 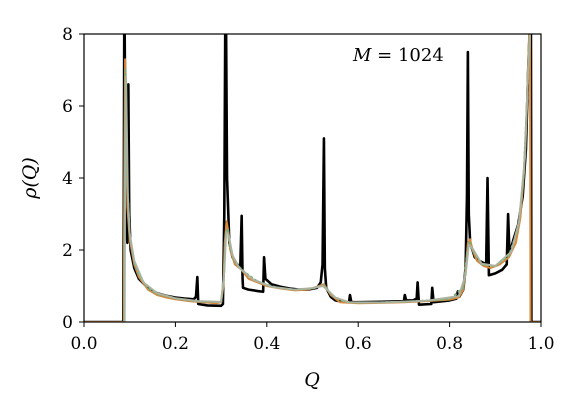 I want to click on x-tick-label: 0.0, so click(x=83, y=344).